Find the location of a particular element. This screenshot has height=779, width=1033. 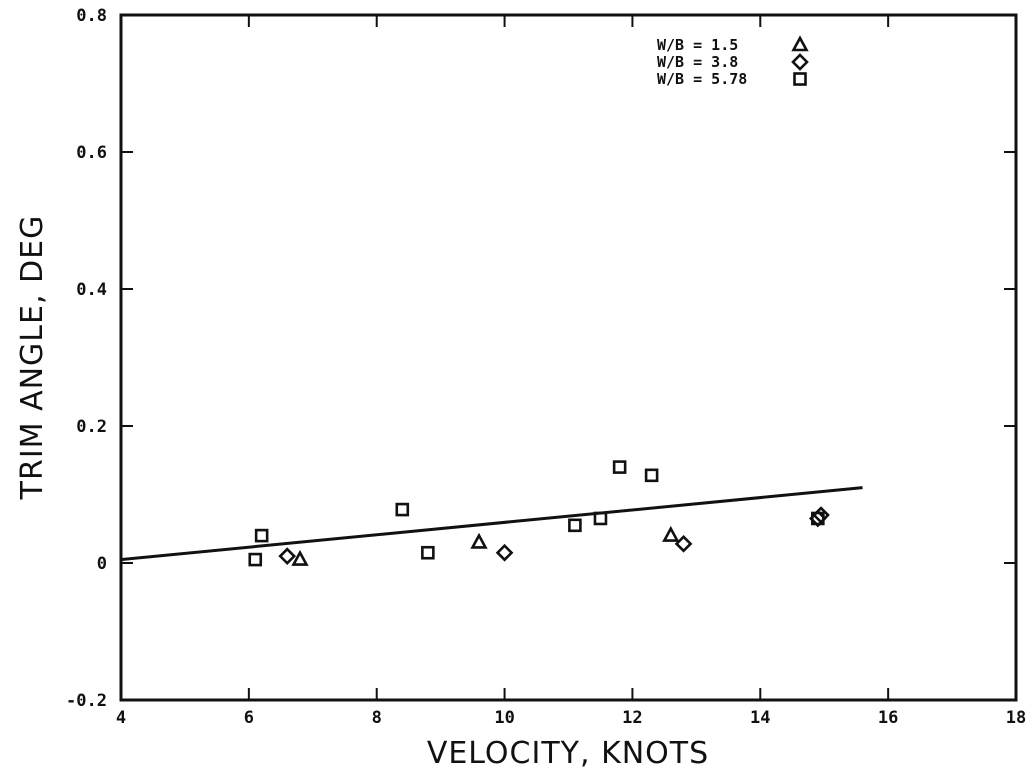

legend-marker-triangle is located at coordinates (800, 43).